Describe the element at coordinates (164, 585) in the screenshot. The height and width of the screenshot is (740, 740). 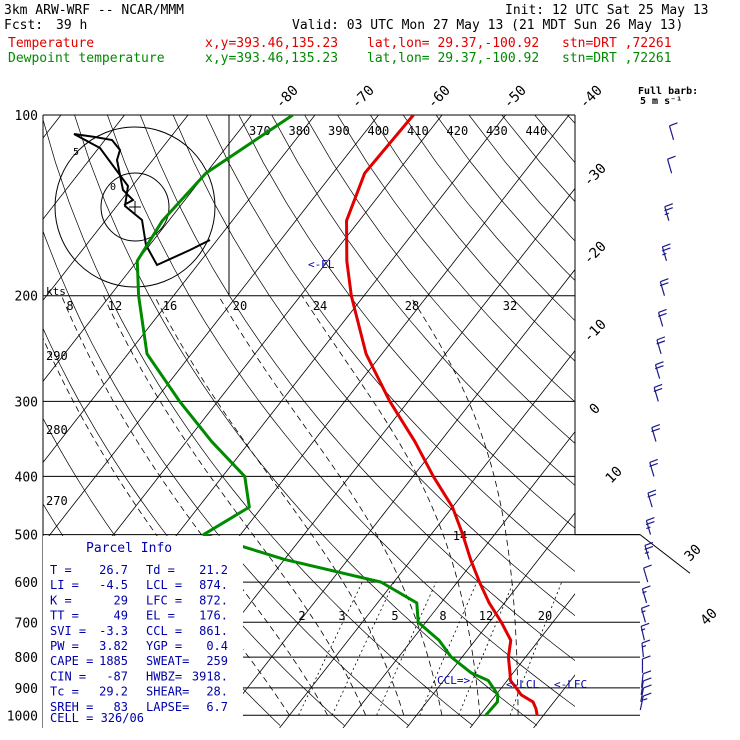
I see `parcel-info-cell: LCL =` at that location.